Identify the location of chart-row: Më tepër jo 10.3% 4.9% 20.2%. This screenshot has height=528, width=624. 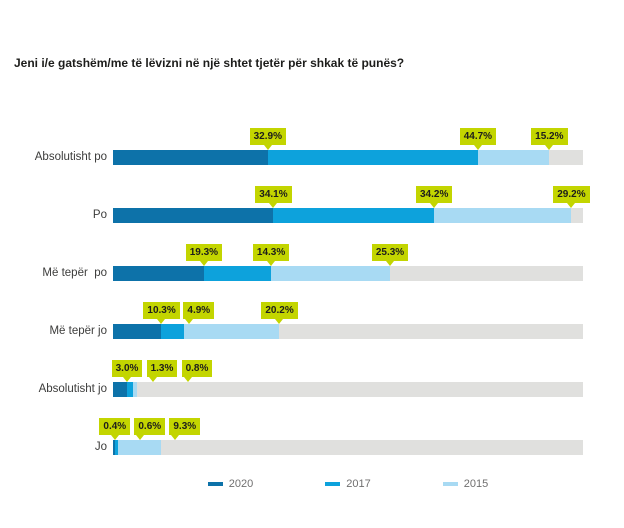
(312, 331).